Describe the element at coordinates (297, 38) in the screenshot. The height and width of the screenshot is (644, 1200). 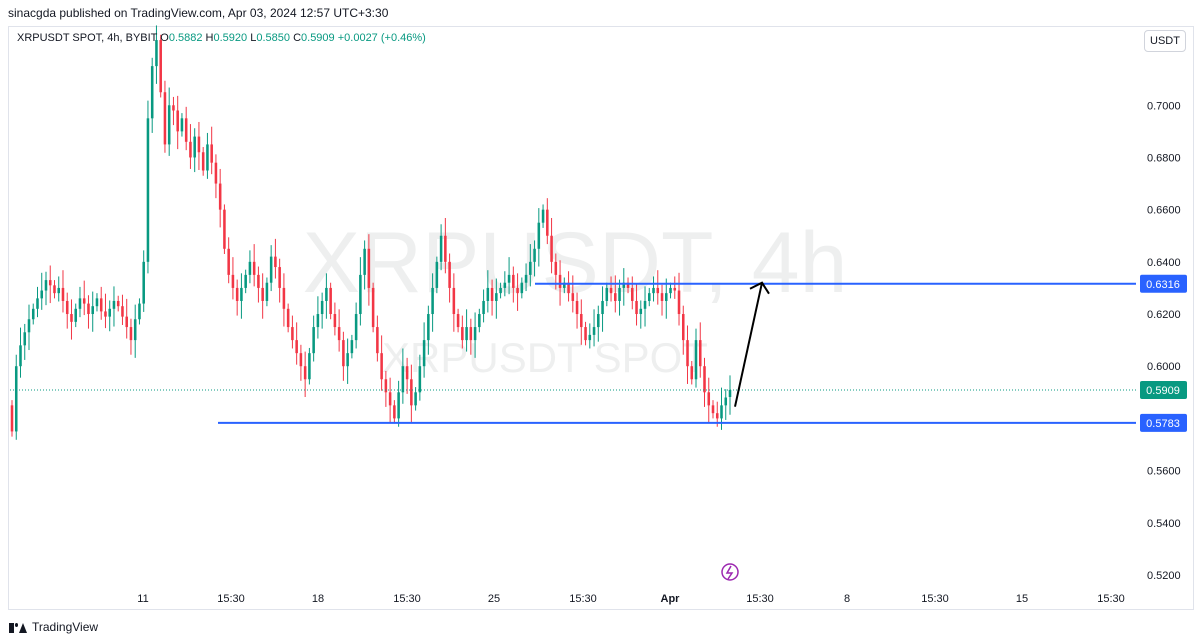
I see `legend-close-label: C` at that location.